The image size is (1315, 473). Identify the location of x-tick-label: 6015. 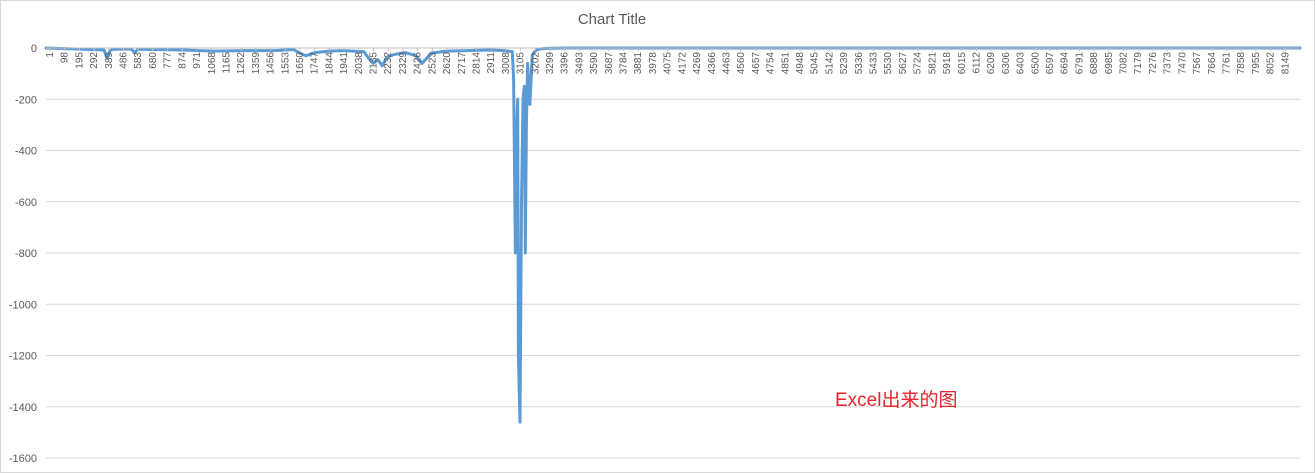
(962, 63).